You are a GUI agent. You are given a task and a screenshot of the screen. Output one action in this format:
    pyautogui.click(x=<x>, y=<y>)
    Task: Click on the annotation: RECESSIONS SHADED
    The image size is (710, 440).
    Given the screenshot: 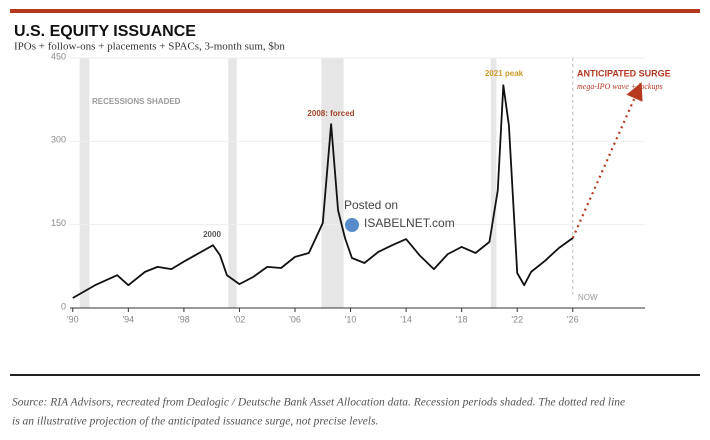 What is the action you would take?
    pyautogui.click(x=136, y=101)
    